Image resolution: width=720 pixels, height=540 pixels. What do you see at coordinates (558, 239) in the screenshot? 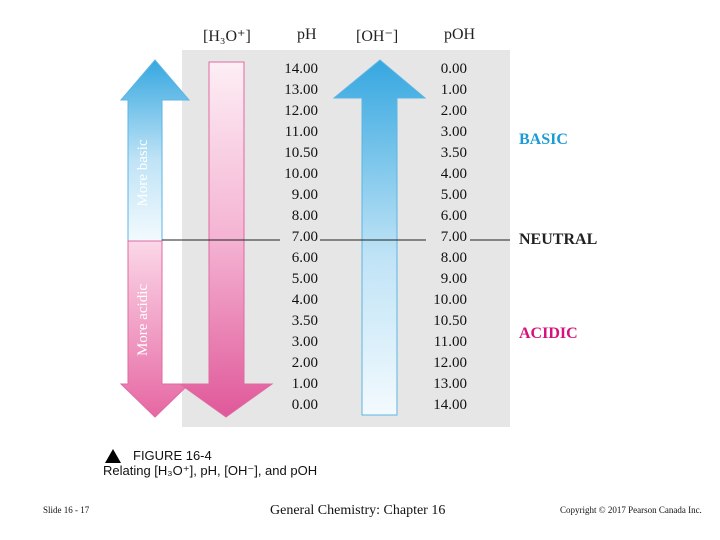
I see `zone-neutral-label: NEUTRAL` at bounding box center [558, 239].